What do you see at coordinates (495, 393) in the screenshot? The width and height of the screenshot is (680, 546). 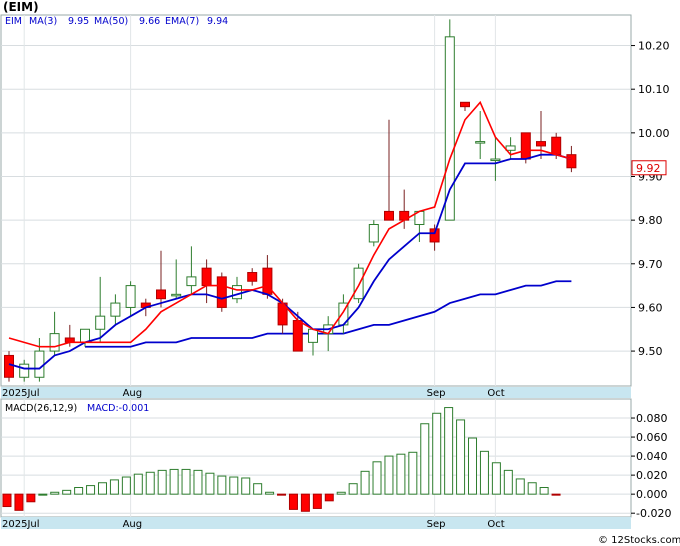 I see `price-x-tick-label: Oct` at bounding box center [495, 393].